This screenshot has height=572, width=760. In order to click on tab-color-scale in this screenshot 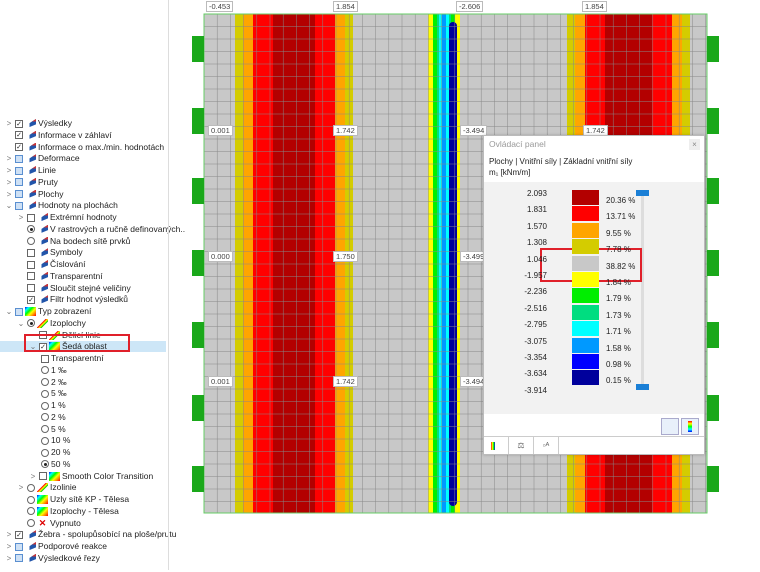, I will do `click(496, 445)`.